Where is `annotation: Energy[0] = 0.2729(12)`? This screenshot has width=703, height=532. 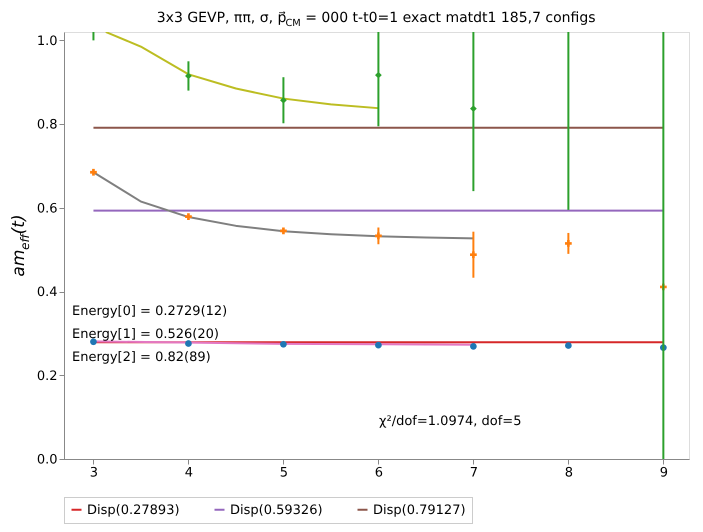
annotation: Energy[0] = 0.2729(12) is located at coordinates (150, 311).